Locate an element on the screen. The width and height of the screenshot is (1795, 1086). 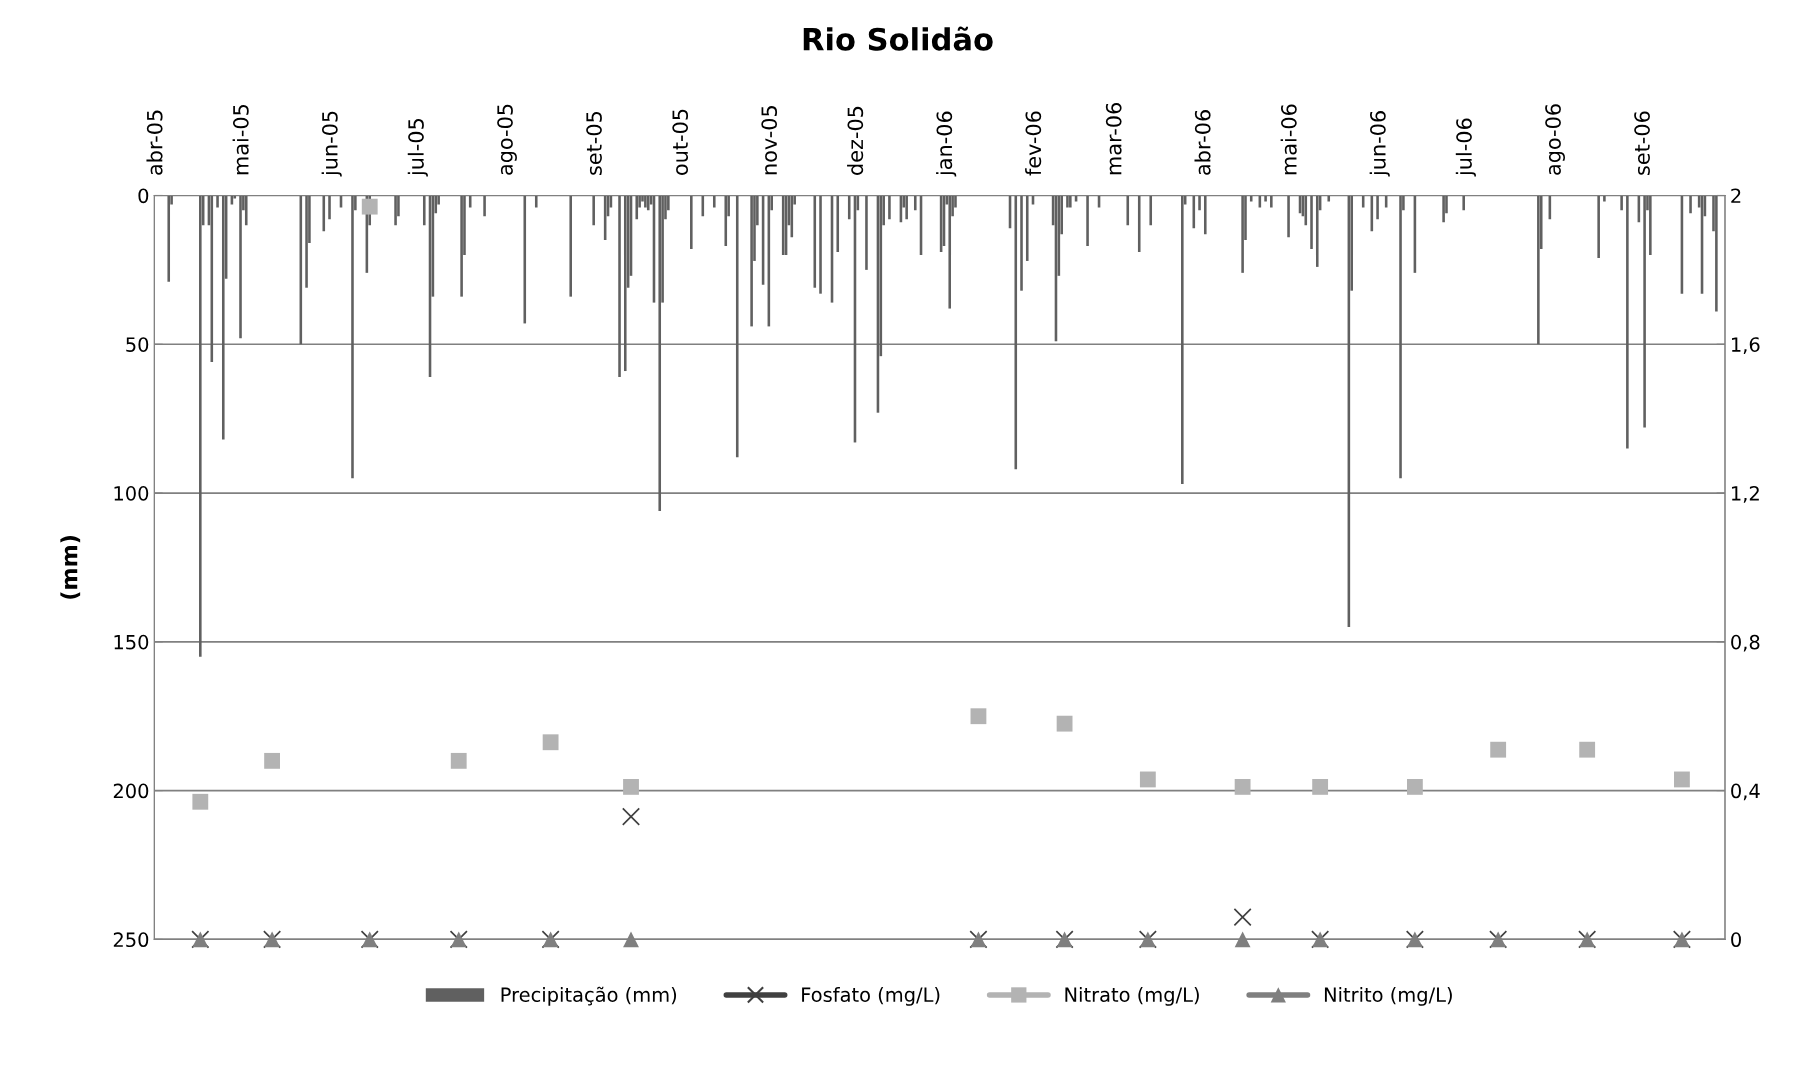
y2-tick-label: 0,4 is located at coordinates (1745, 792).